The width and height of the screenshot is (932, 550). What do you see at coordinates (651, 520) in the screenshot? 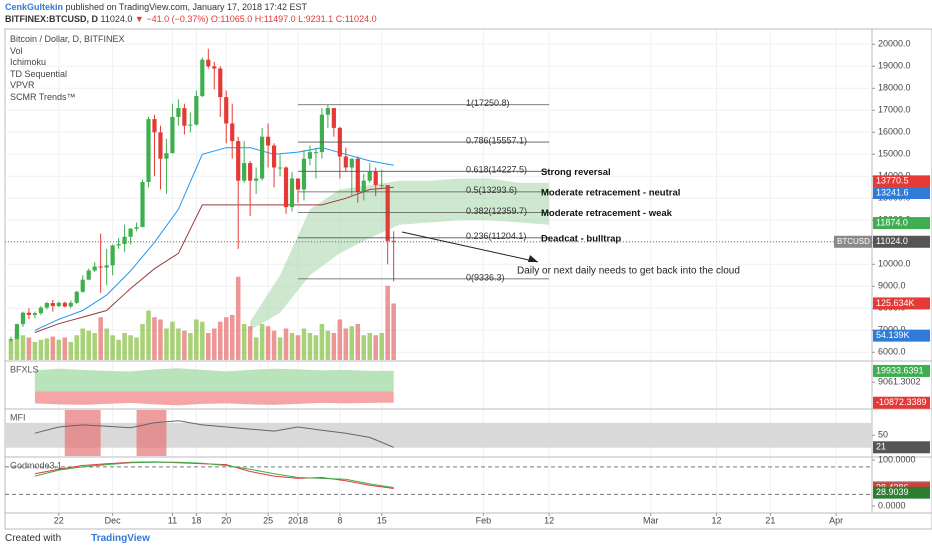
I see `x-tick-label: Mar` at bounding box center [651, 520].